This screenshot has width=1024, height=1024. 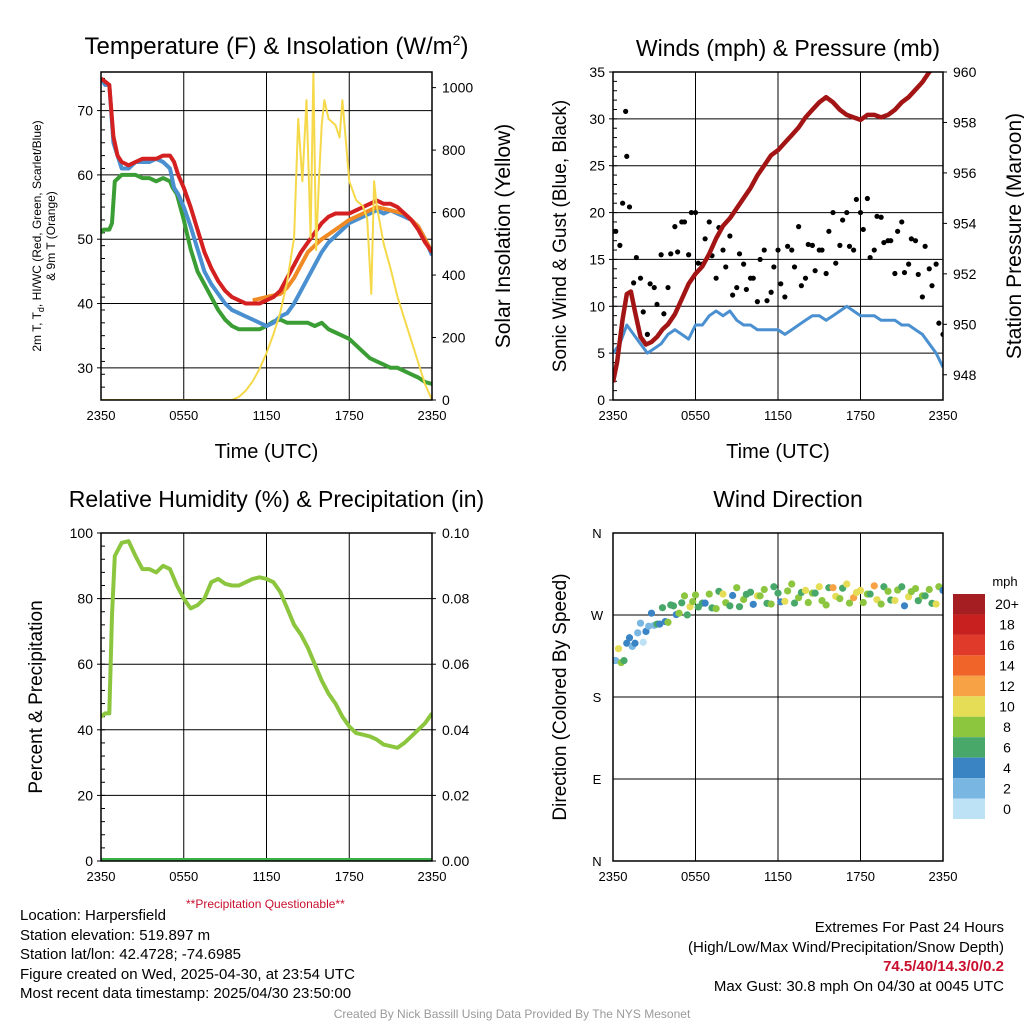 What do you see at coordinates (277, 46) in the screenshot?
I see `chart-title: Temperature (F) & Insolation (W/m2)` at bounding box center [277, 46].